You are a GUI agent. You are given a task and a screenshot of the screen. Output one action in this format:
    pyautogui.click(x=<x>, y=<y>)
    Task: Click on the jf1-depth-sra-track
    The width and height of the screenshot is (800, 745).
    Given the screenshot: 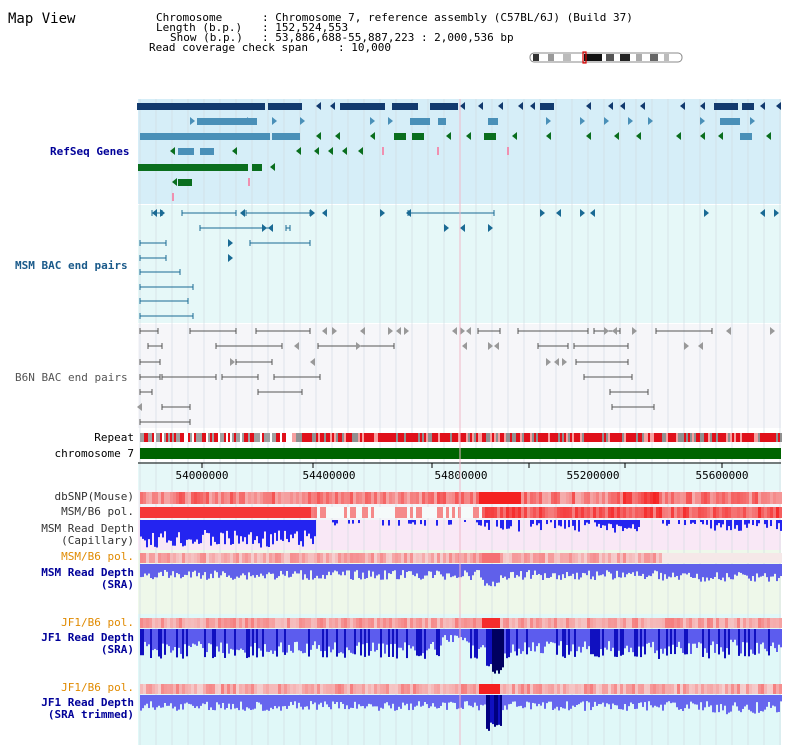 What is the action you would take?
    pyautogui.click(x=461, y=651)
    